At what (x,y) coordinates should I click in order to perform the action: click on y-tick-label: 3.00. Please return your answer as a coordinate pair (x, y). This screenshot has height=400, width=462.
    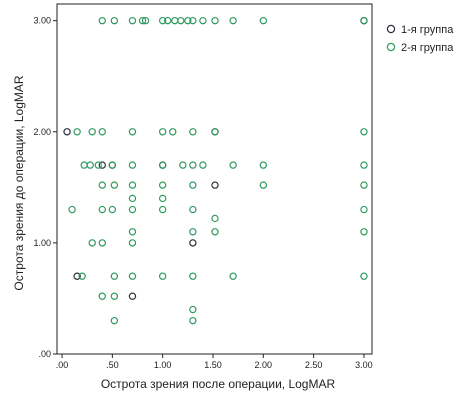
    Looking at the image, I should click on (42, 21).